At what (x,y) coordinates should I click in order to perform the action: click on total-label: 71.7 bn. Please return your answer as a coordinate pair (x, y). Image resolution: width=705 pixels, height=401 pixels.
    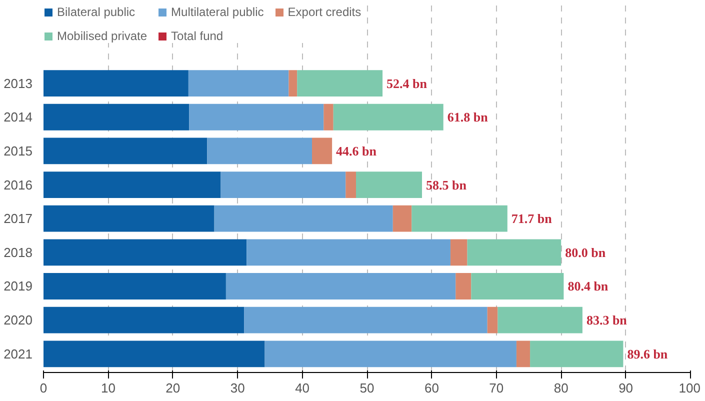
    Looking at the image, I should click on (532, 218).